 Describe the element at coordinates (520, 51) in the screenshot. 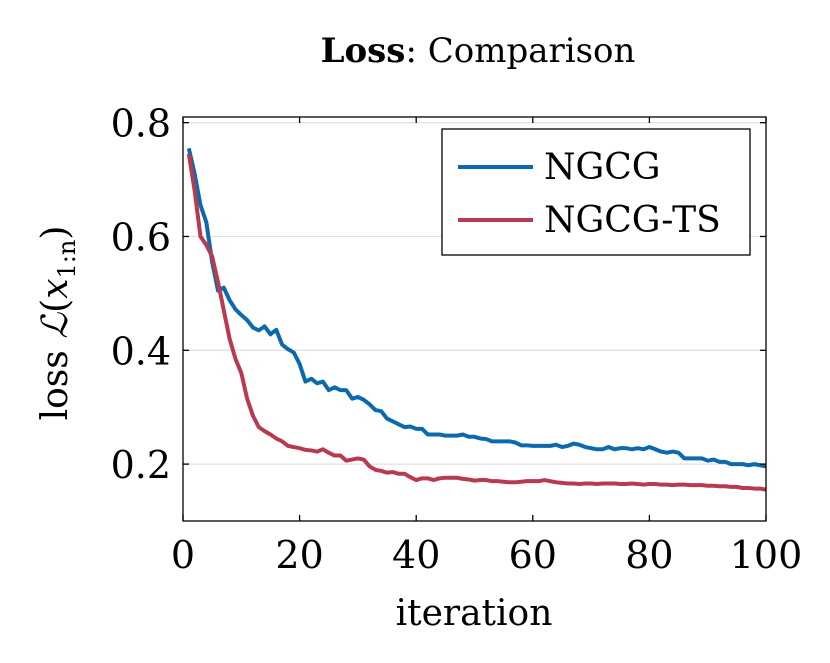

I see `chart-title-rest: : Comparison` at that location.